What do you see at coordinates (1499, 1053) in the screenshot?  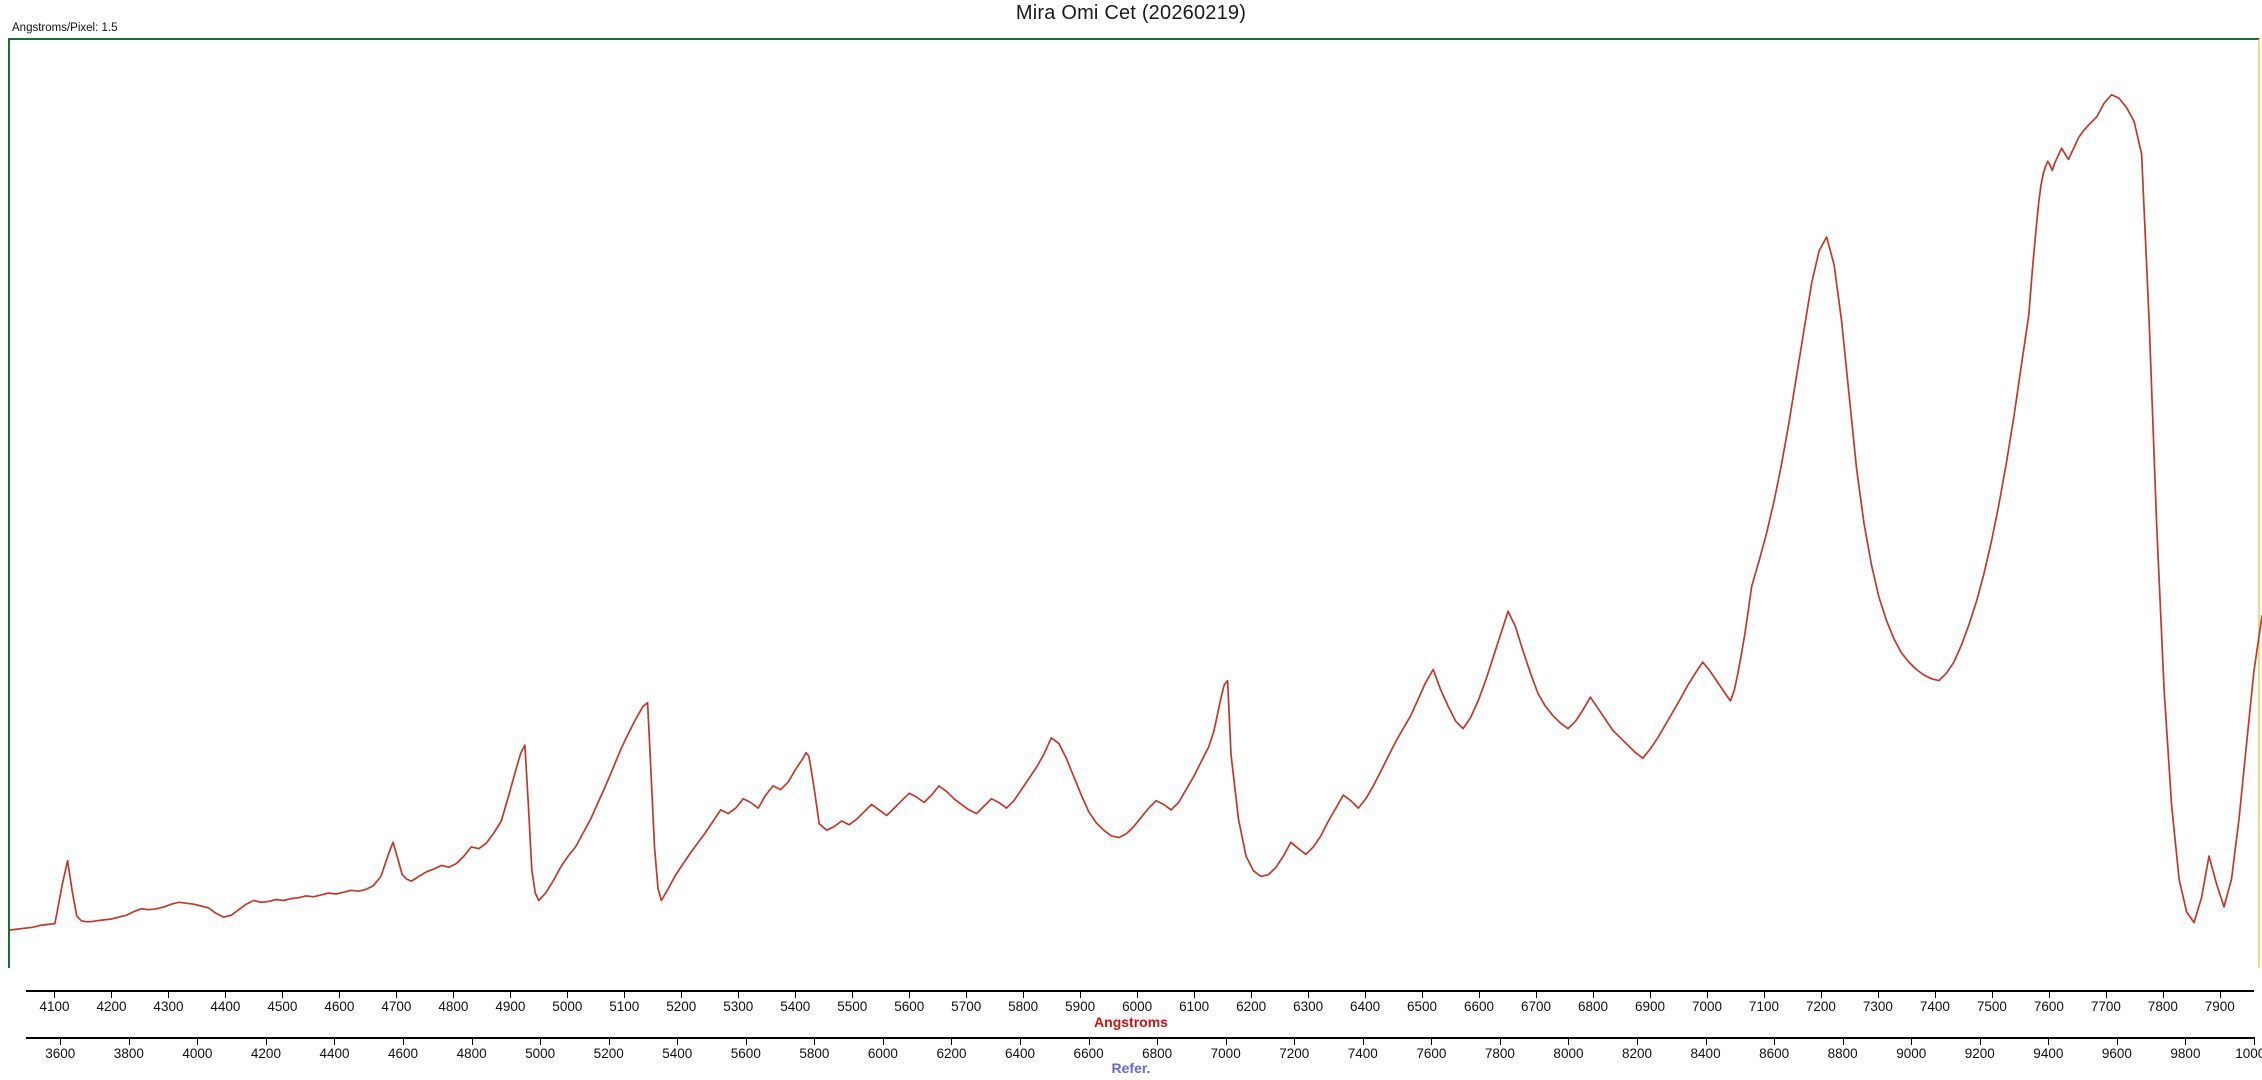 I see `refer-tick-label: 7800` at bounding box center [1499, 1053].